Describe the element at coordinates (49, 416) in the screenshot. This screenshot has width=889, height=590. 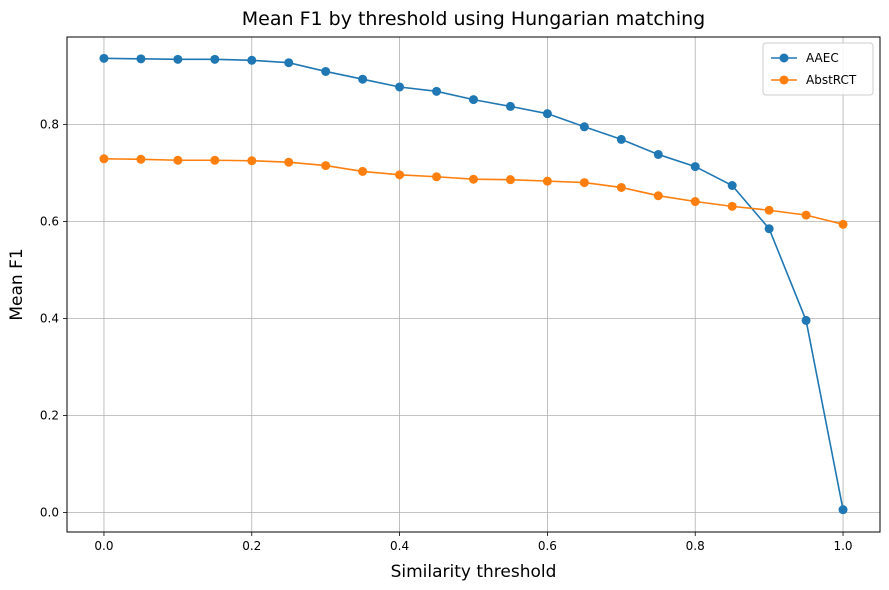
I see `y-tick-label: 0.2` at that location.